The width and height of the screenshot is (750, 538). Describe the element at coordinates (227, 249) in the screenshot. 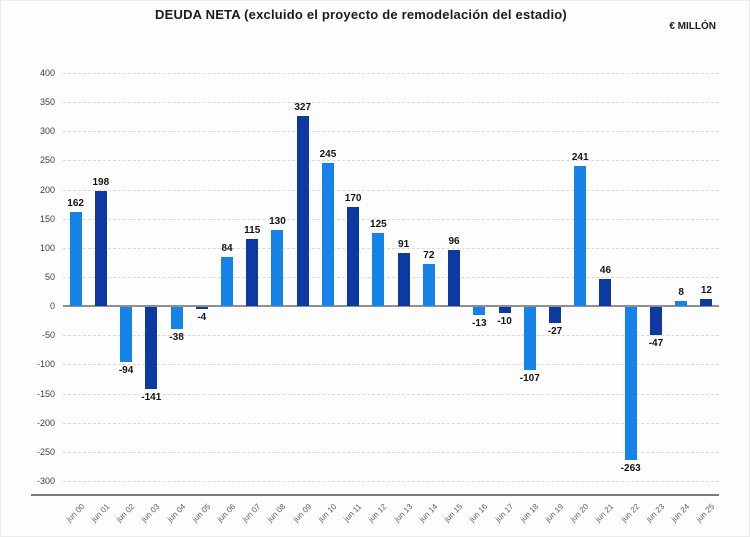

I see `bar-value-label: 84` at that location.